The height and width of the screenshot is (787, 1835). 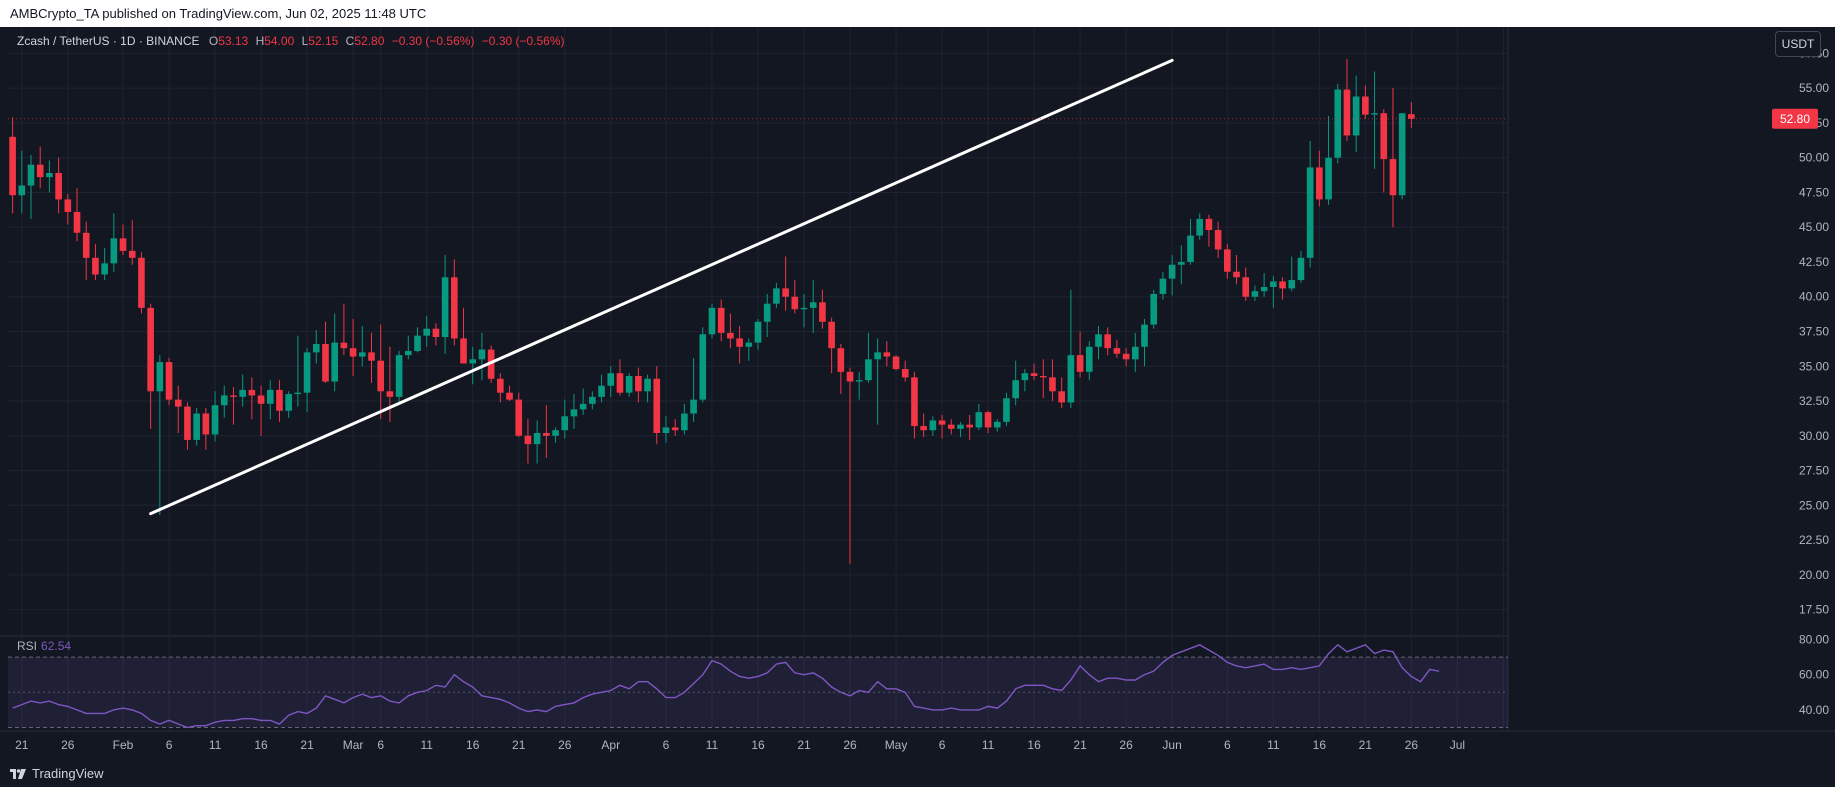 What do you see at coordinates (610, 745) in the screenshot?
I see `date-tick-label: Apr` at bounding box center [610, 745].